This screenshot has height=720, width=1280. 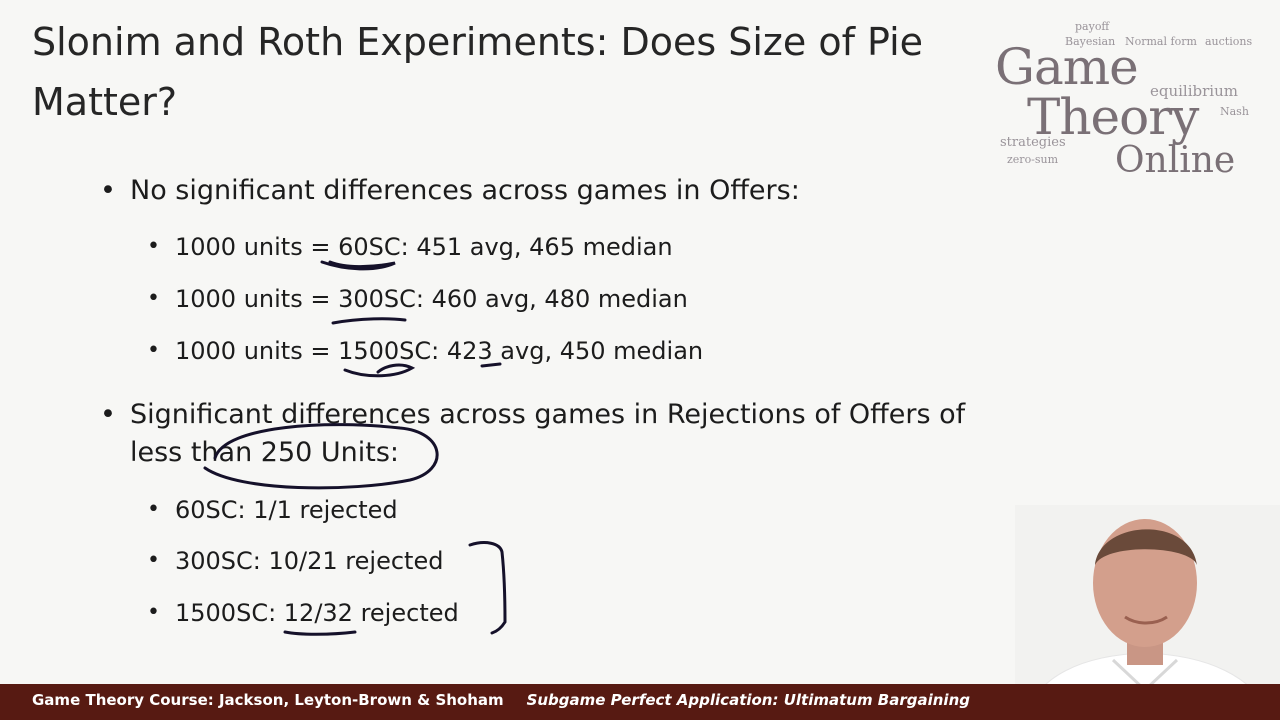 I want to click on underline-300sc, so click(x=369, y=321).